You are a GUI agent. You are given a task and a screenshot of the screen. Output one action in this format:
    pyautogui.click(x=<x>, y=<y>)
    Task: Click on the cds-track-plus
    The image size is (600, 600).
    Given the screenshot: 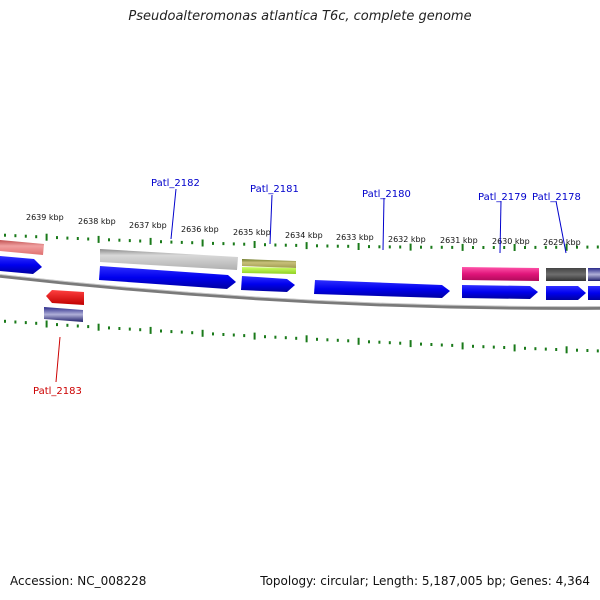 What is the action you would take?
    pyautogui.click(x=300, y=278)
    